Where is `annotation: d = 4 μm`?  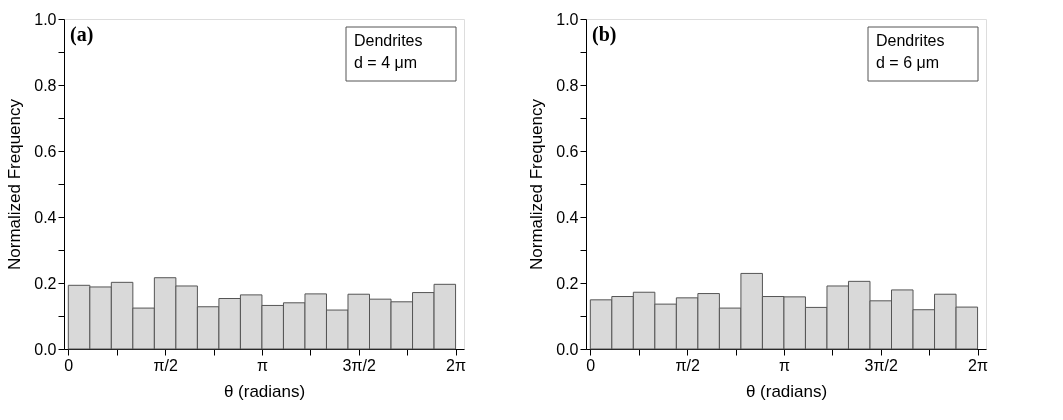 annotation: d = 4 μm is located at coordinates (386, 62).